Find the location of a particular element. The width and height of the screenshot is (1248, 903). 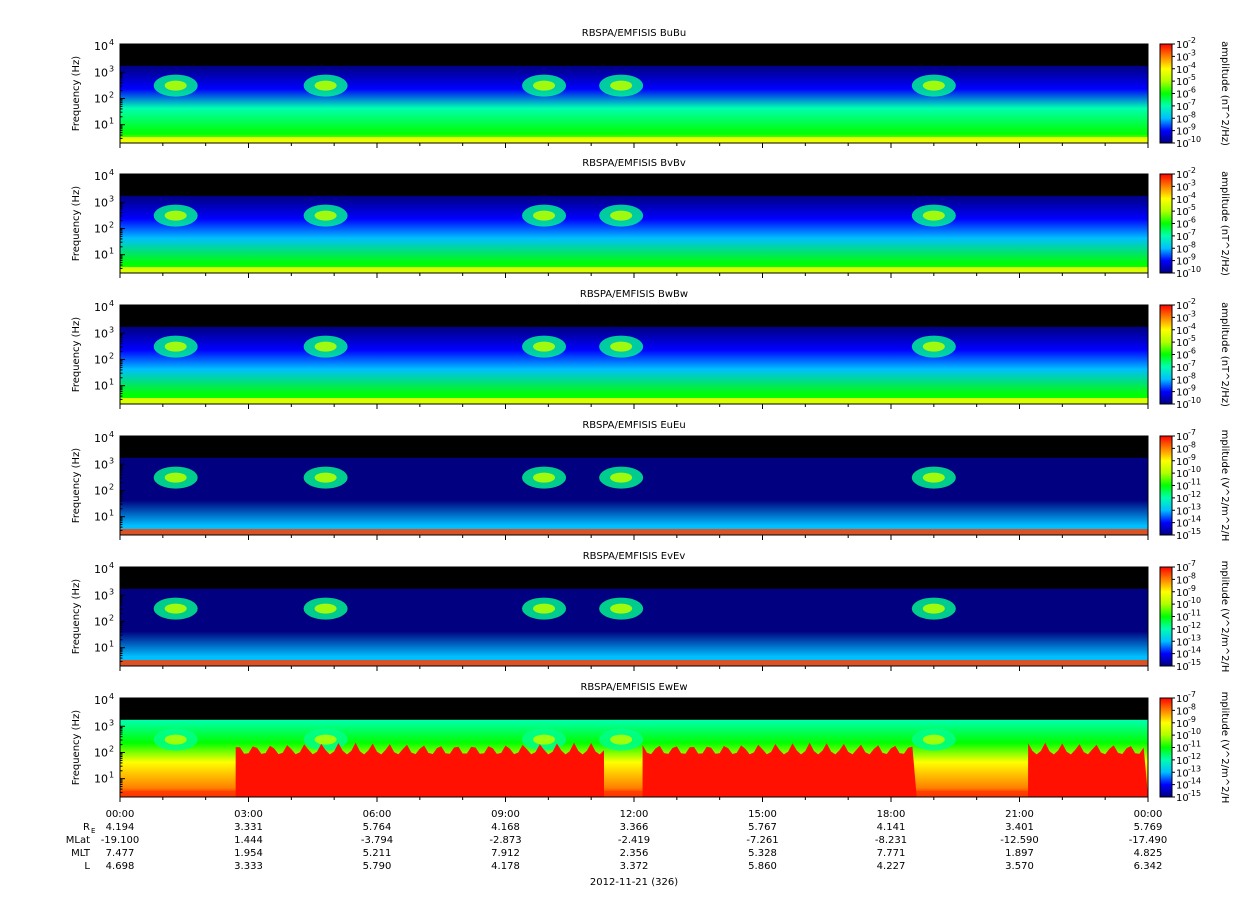

ephemeris-value: -19.100 is located at coordinates (120, 840).